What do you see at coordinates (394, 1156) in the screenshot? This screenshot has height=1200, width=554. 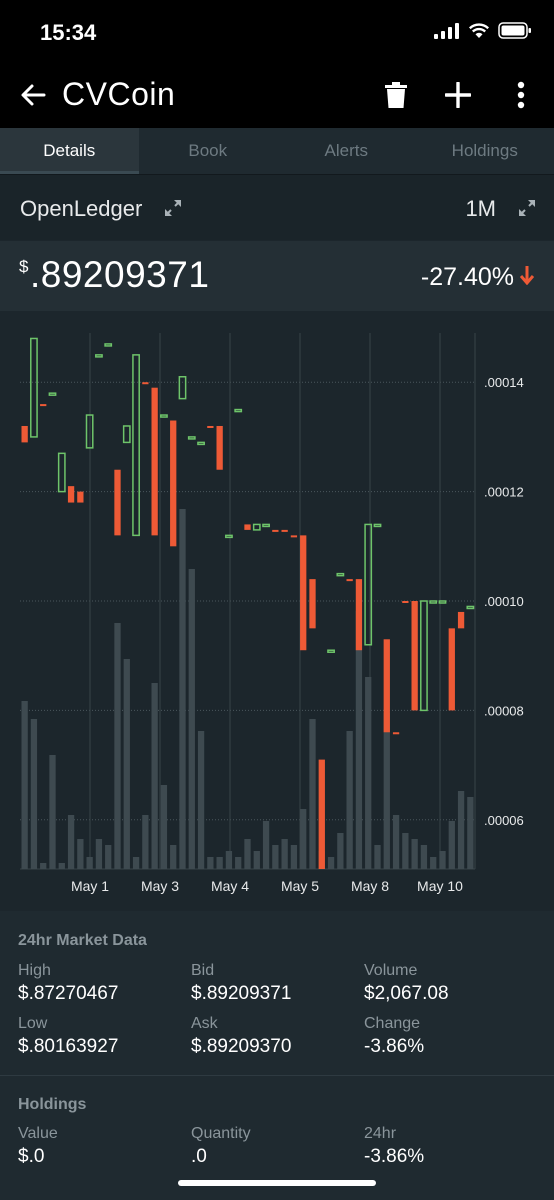 I see `holdings-24hr-value: -3.86%` at bounding box center [394, 1156].